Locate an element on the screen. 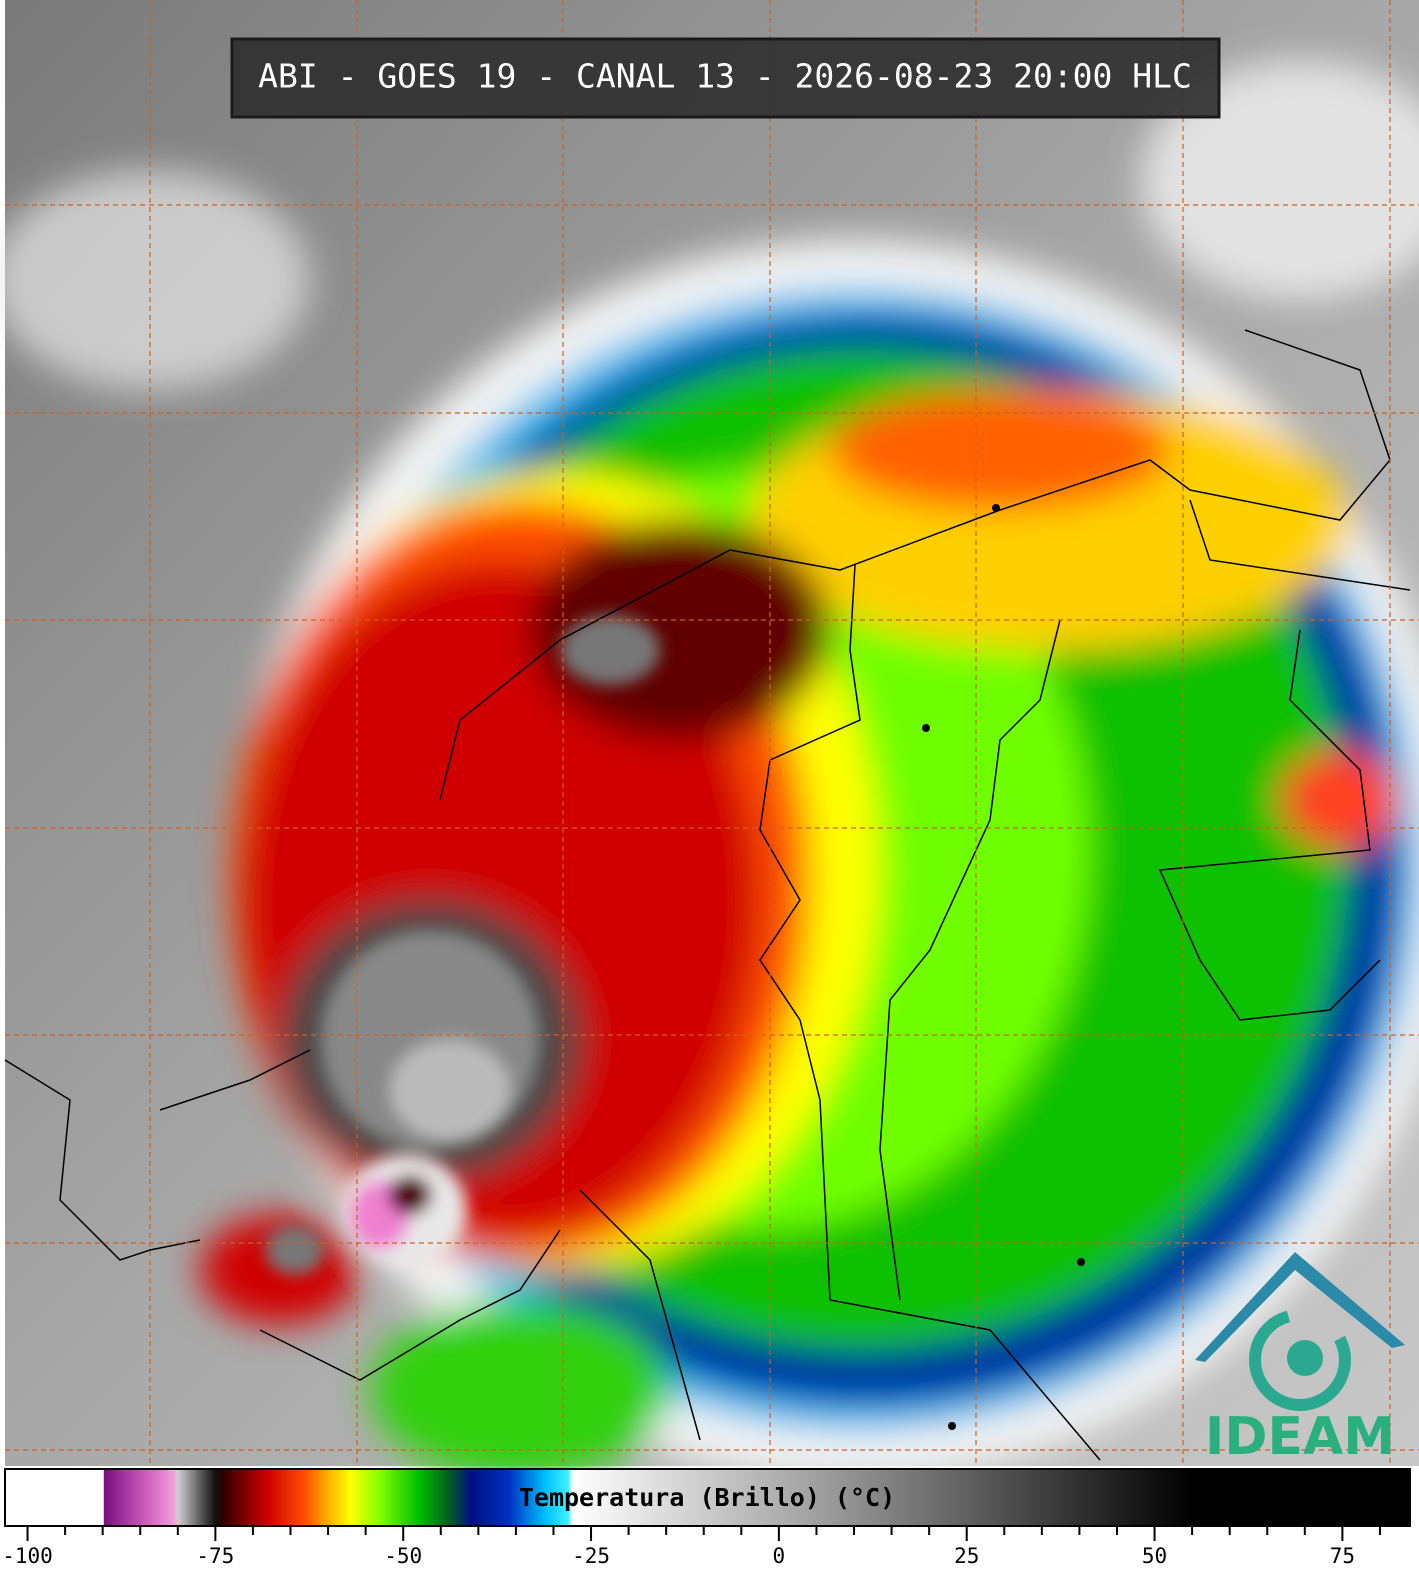  logo-text: IDEAM is located at coordinates (1300, 1437).